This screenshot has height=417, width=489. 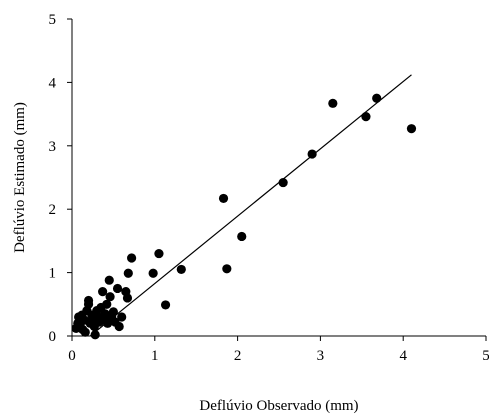 What do you see at coordinates (485, 356) in the screenshot?
I see `x-tick-label: 5` at bounding box center [485, 356].